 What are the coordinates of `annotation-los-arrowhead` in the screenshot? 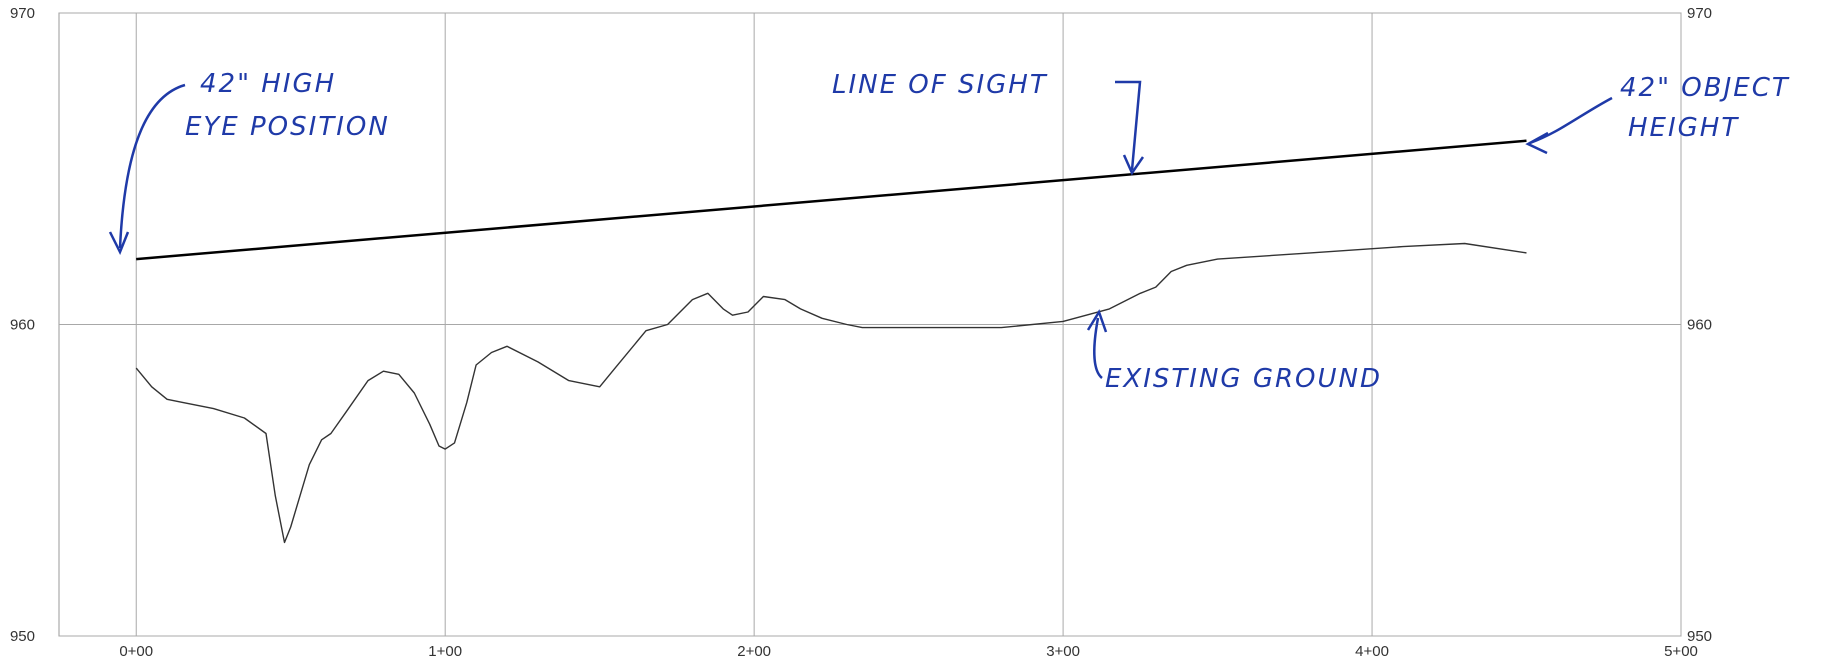 It's located at (1133, 165).